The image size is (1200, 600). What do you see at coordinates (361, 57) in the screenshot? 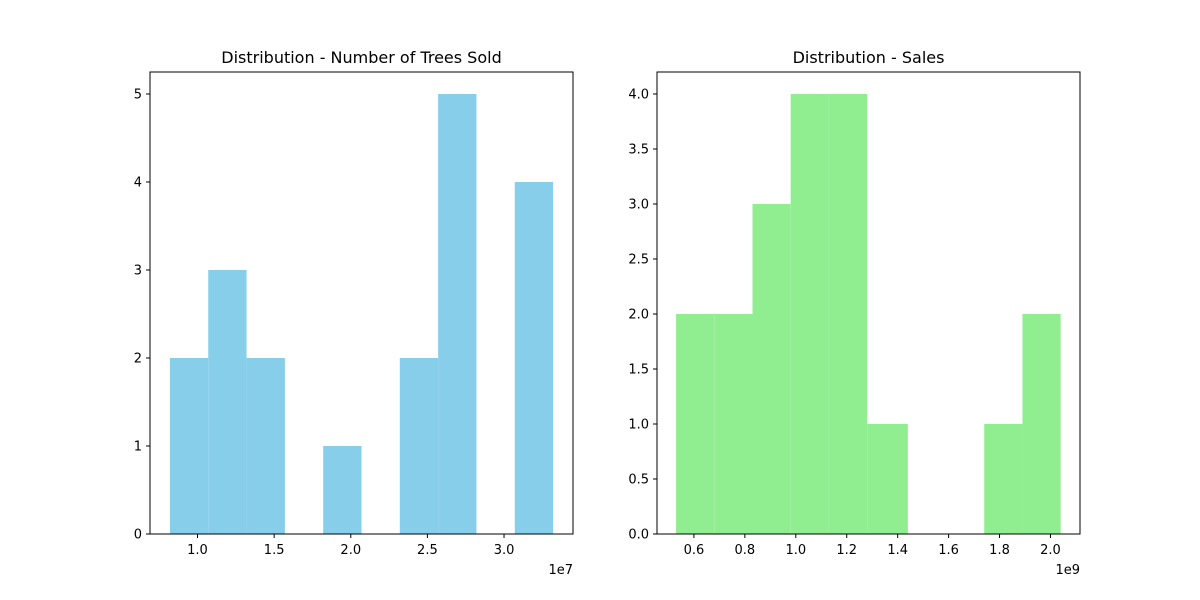
I see `chart-title: Distribution - Number of Trees Sold` at bounding box center [361, 57].